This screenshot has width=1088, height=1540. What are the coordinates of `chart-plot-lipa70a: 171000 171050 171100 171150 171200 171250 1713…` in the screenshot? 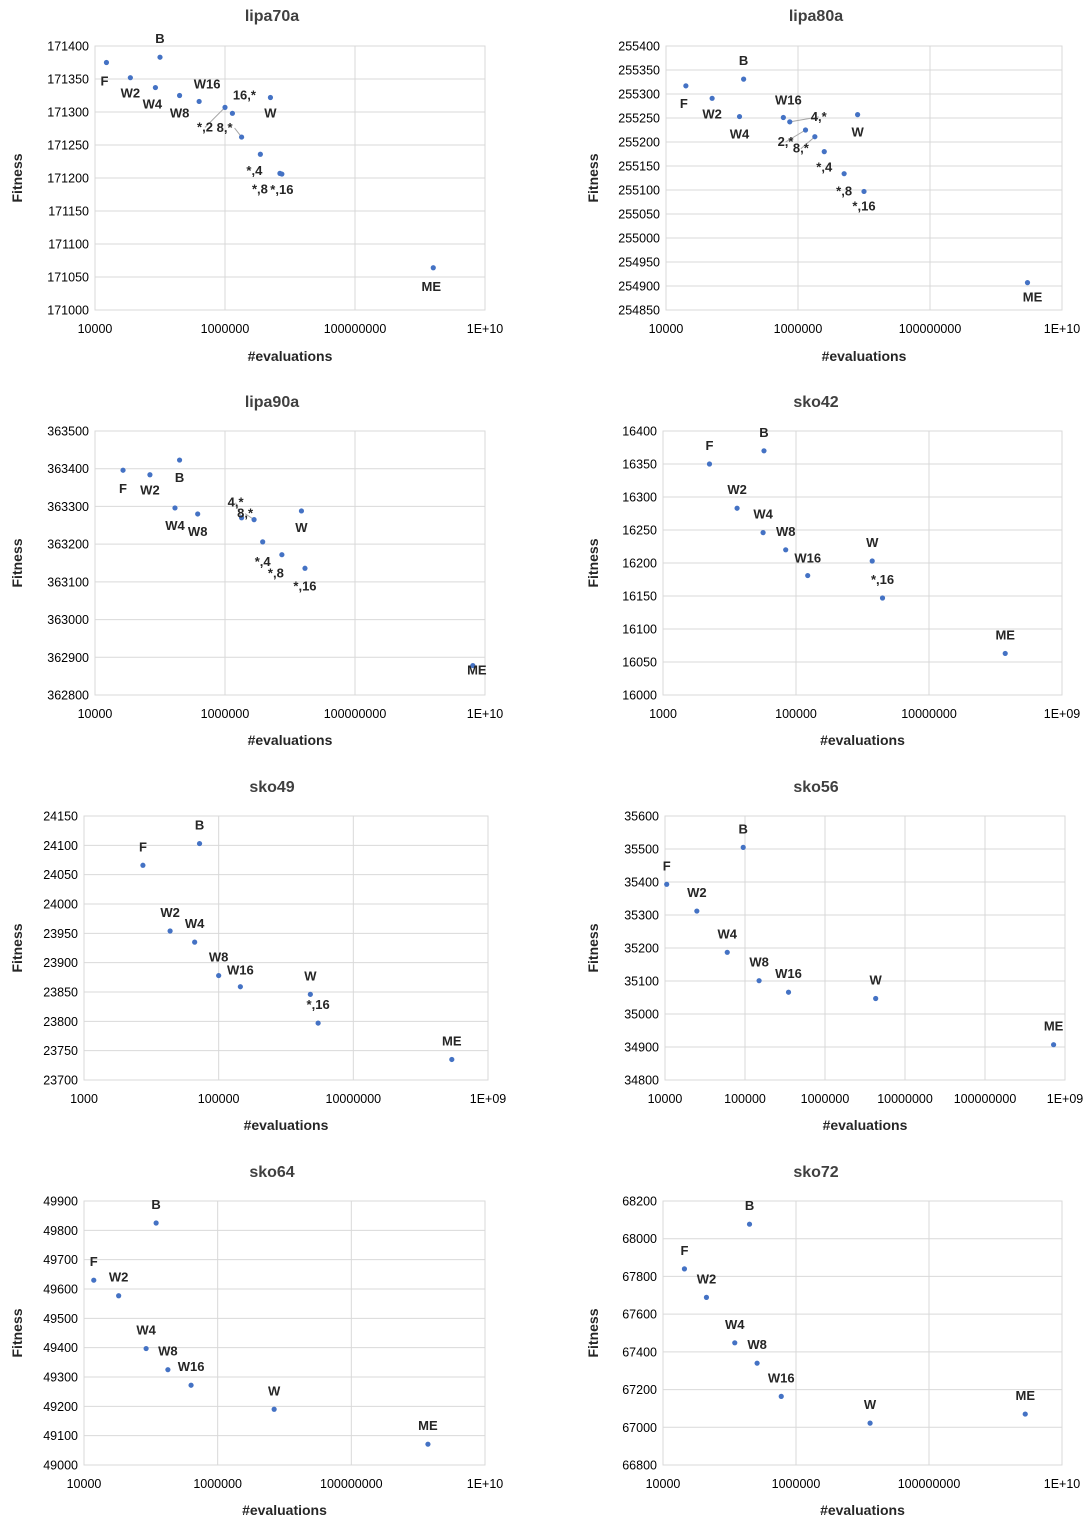 It's located at (256, 197).